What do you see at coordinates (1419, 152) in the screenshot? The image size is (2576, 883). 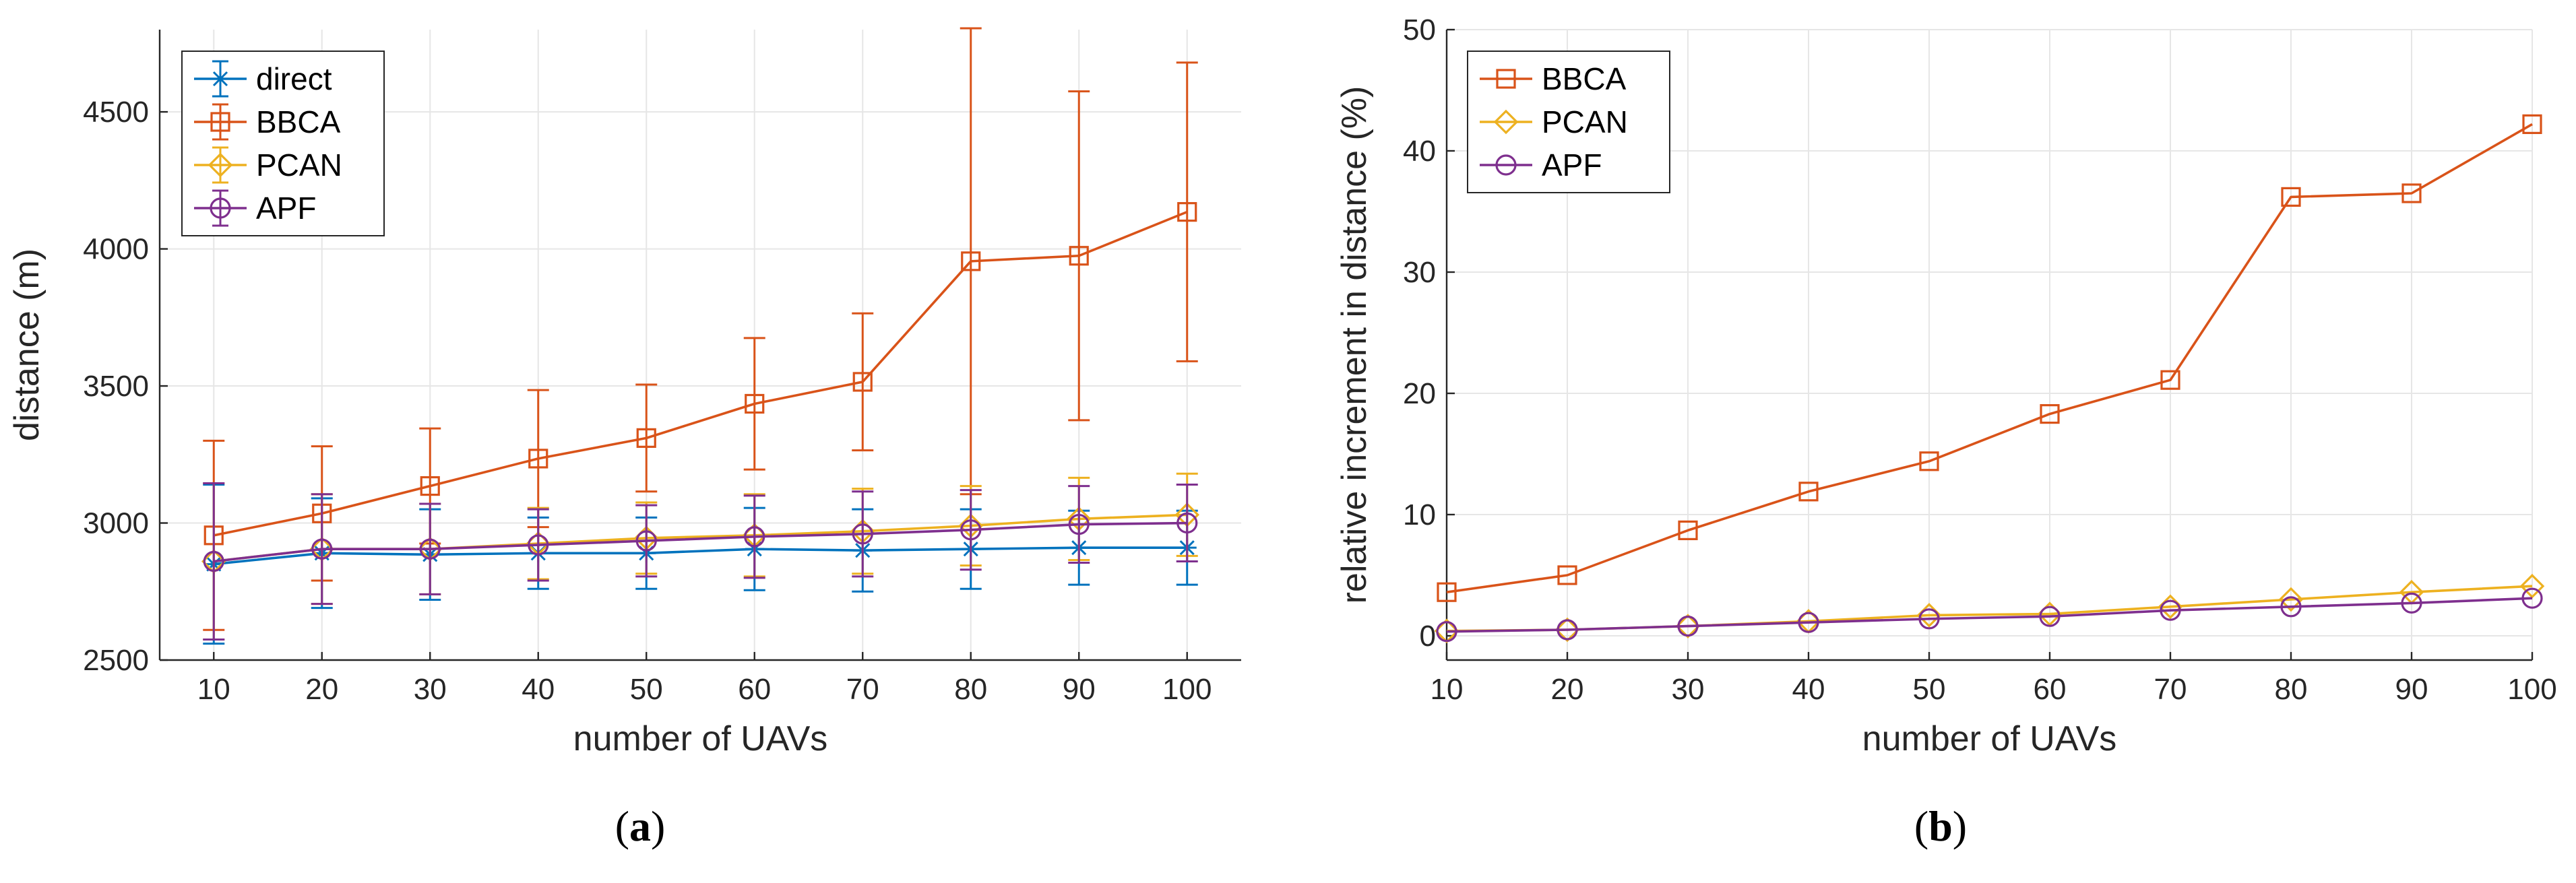 I see `y-tick-label: 40` at bounding box center [1419, 152].